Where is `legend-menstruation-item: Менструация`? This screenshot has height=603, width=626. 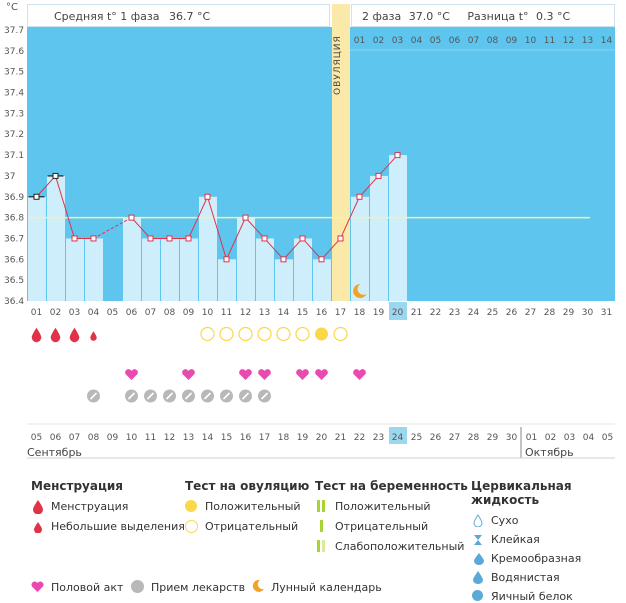 legend-menstruation-item: Менструация is located at coordinates (108, 507).